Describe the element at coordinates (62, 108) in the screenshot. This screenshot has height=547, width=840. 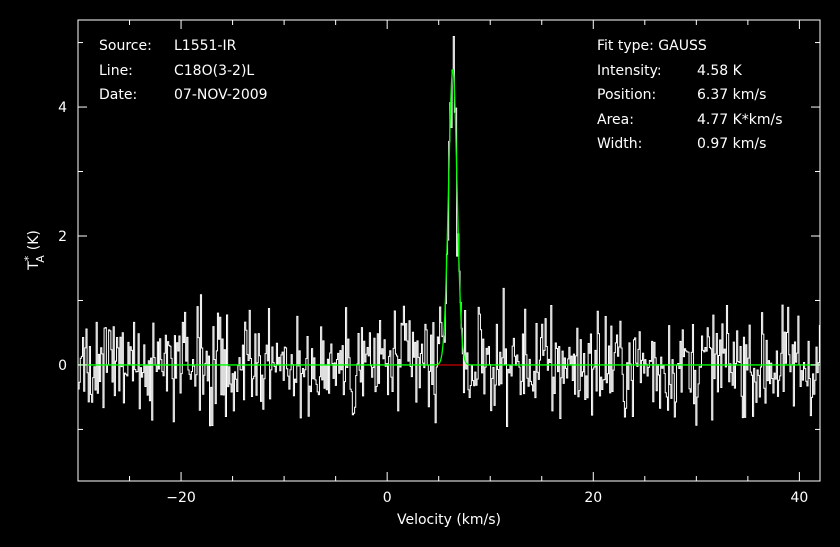
I see `y-tick-label: 4` at that location.